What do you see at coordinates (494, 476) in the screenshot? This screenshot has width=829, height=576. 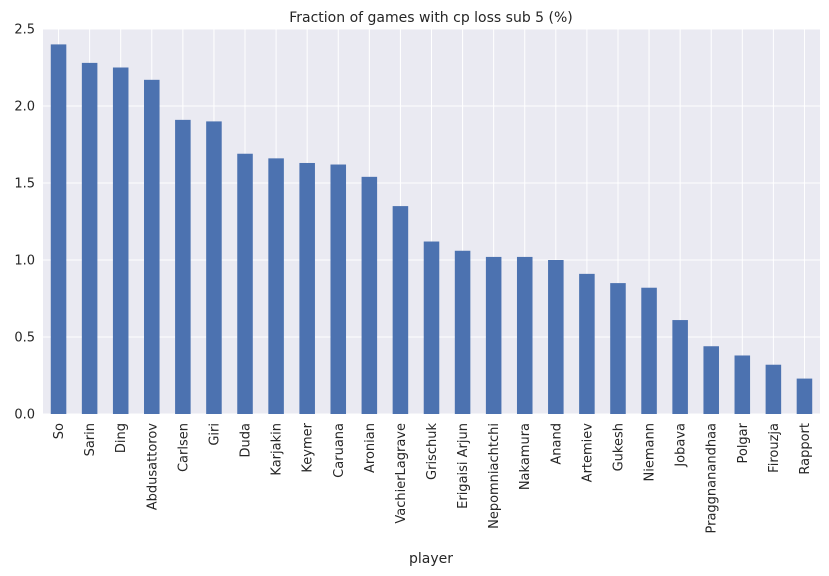 I see `x-tick-label: Nepomniachtchi` at bounding box center [494, 476].